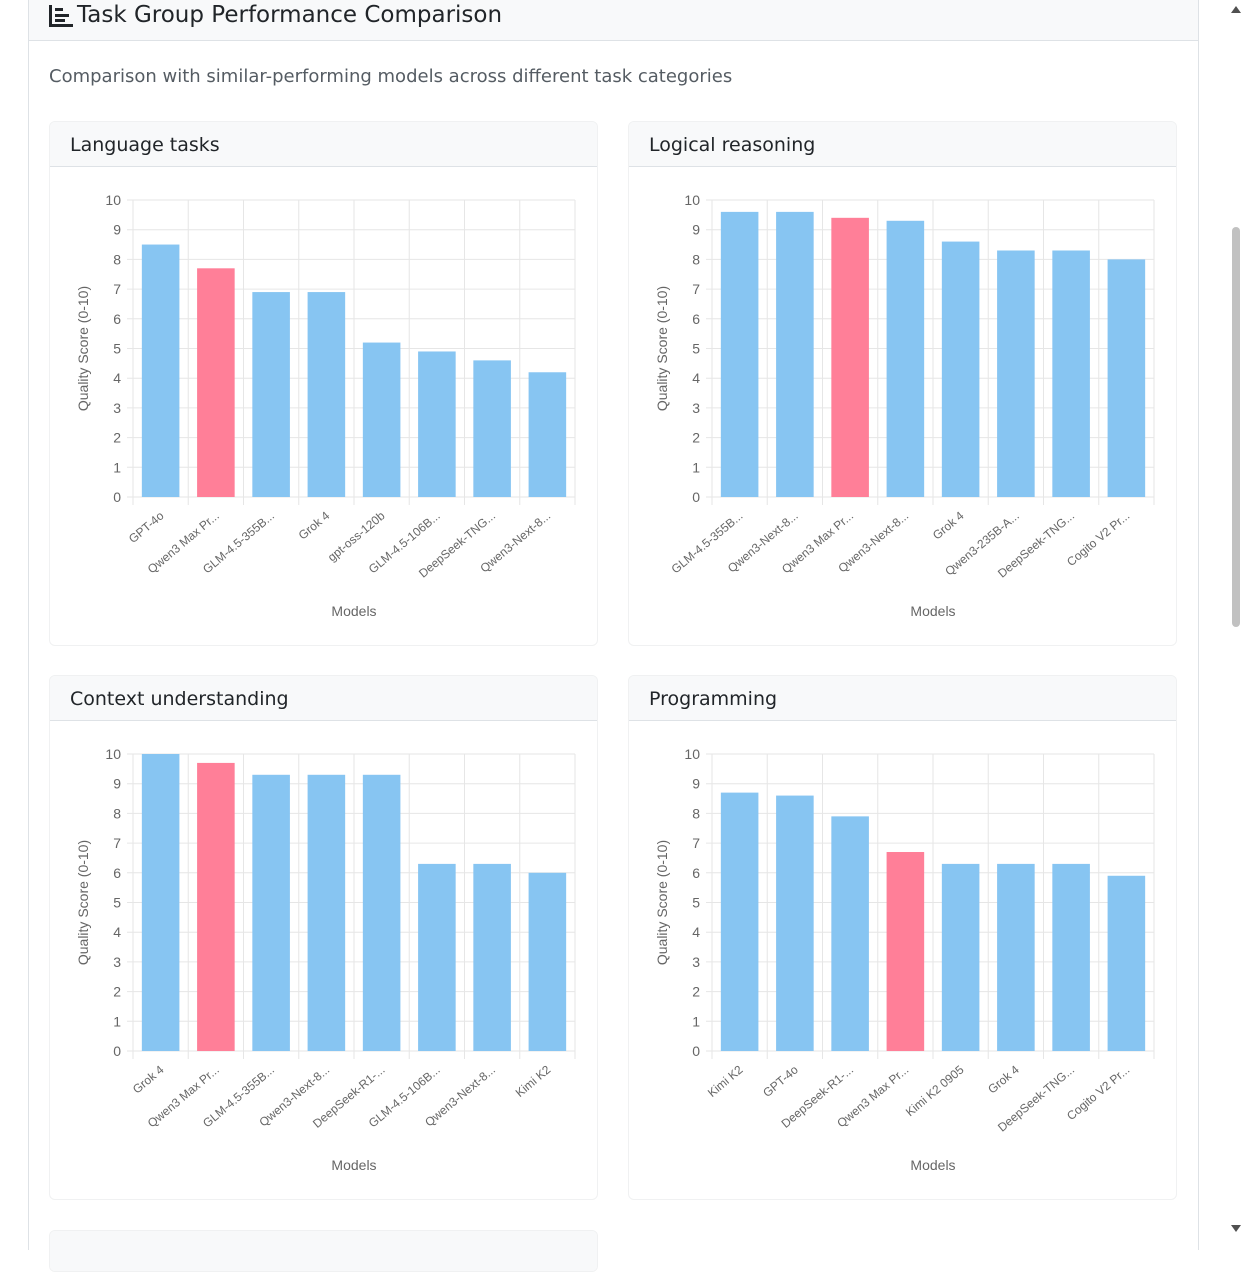 This screenshot has width=1245, height=1272. What do you see at coordinates (145, 145) in the screenshot?
I see `card-title: Language tasks` at bounding box center [145, 145].